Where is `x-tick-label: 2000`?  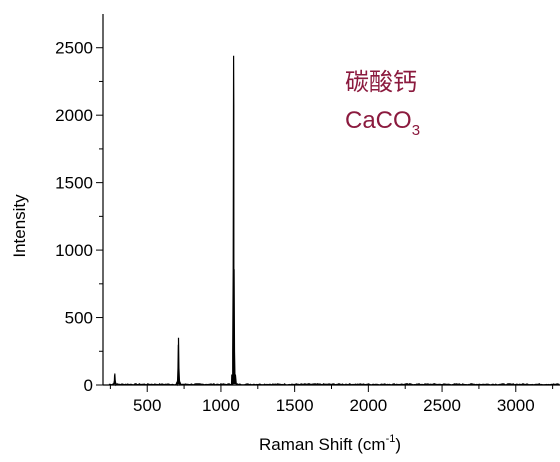 x-tick-label: 2000 is located at coordinates (368, 405).